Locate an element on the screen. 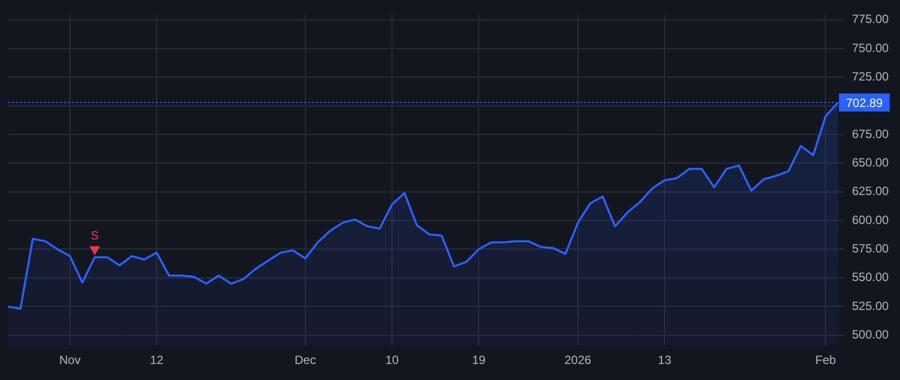  y-tick-label: 525.00 is located at coordinates (871, 305).